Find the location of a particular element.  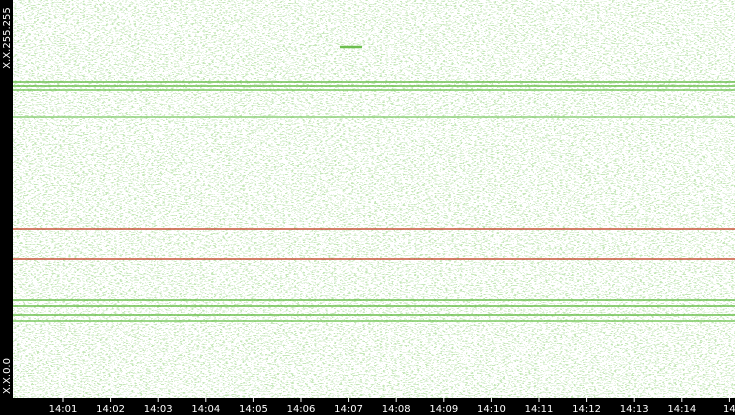

x-tick-label: 14:06 is located at coordinates (301, 409).